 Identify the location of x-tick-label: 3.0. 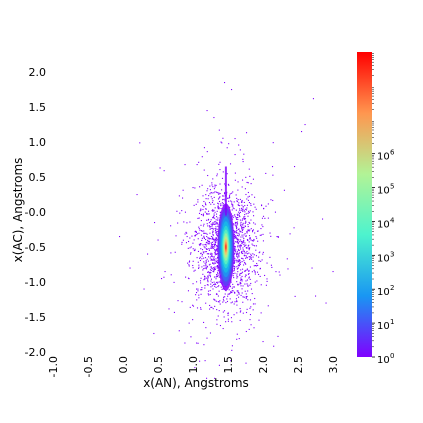
(333, 365).